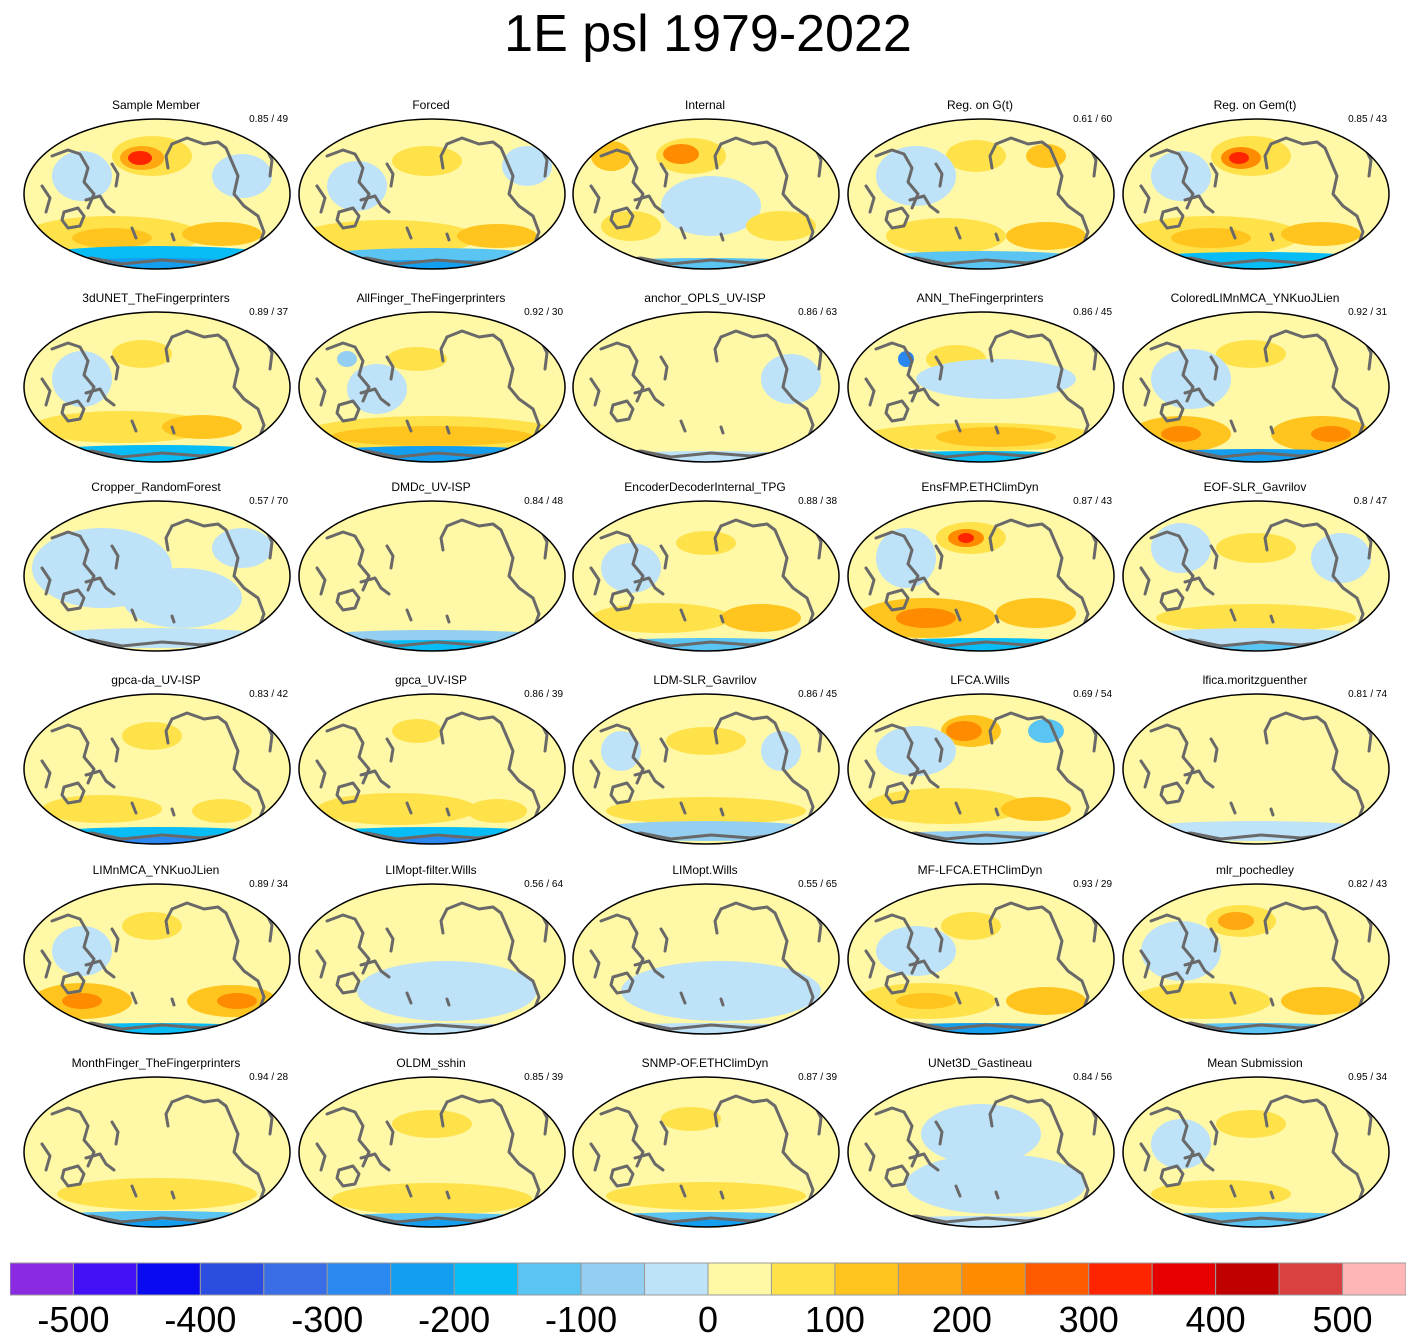  What do you see at coordinates (431, 870) in the screenshot?
I see `panel-title: LIMopt-filter.Wills` at bounding box center [431, 870].